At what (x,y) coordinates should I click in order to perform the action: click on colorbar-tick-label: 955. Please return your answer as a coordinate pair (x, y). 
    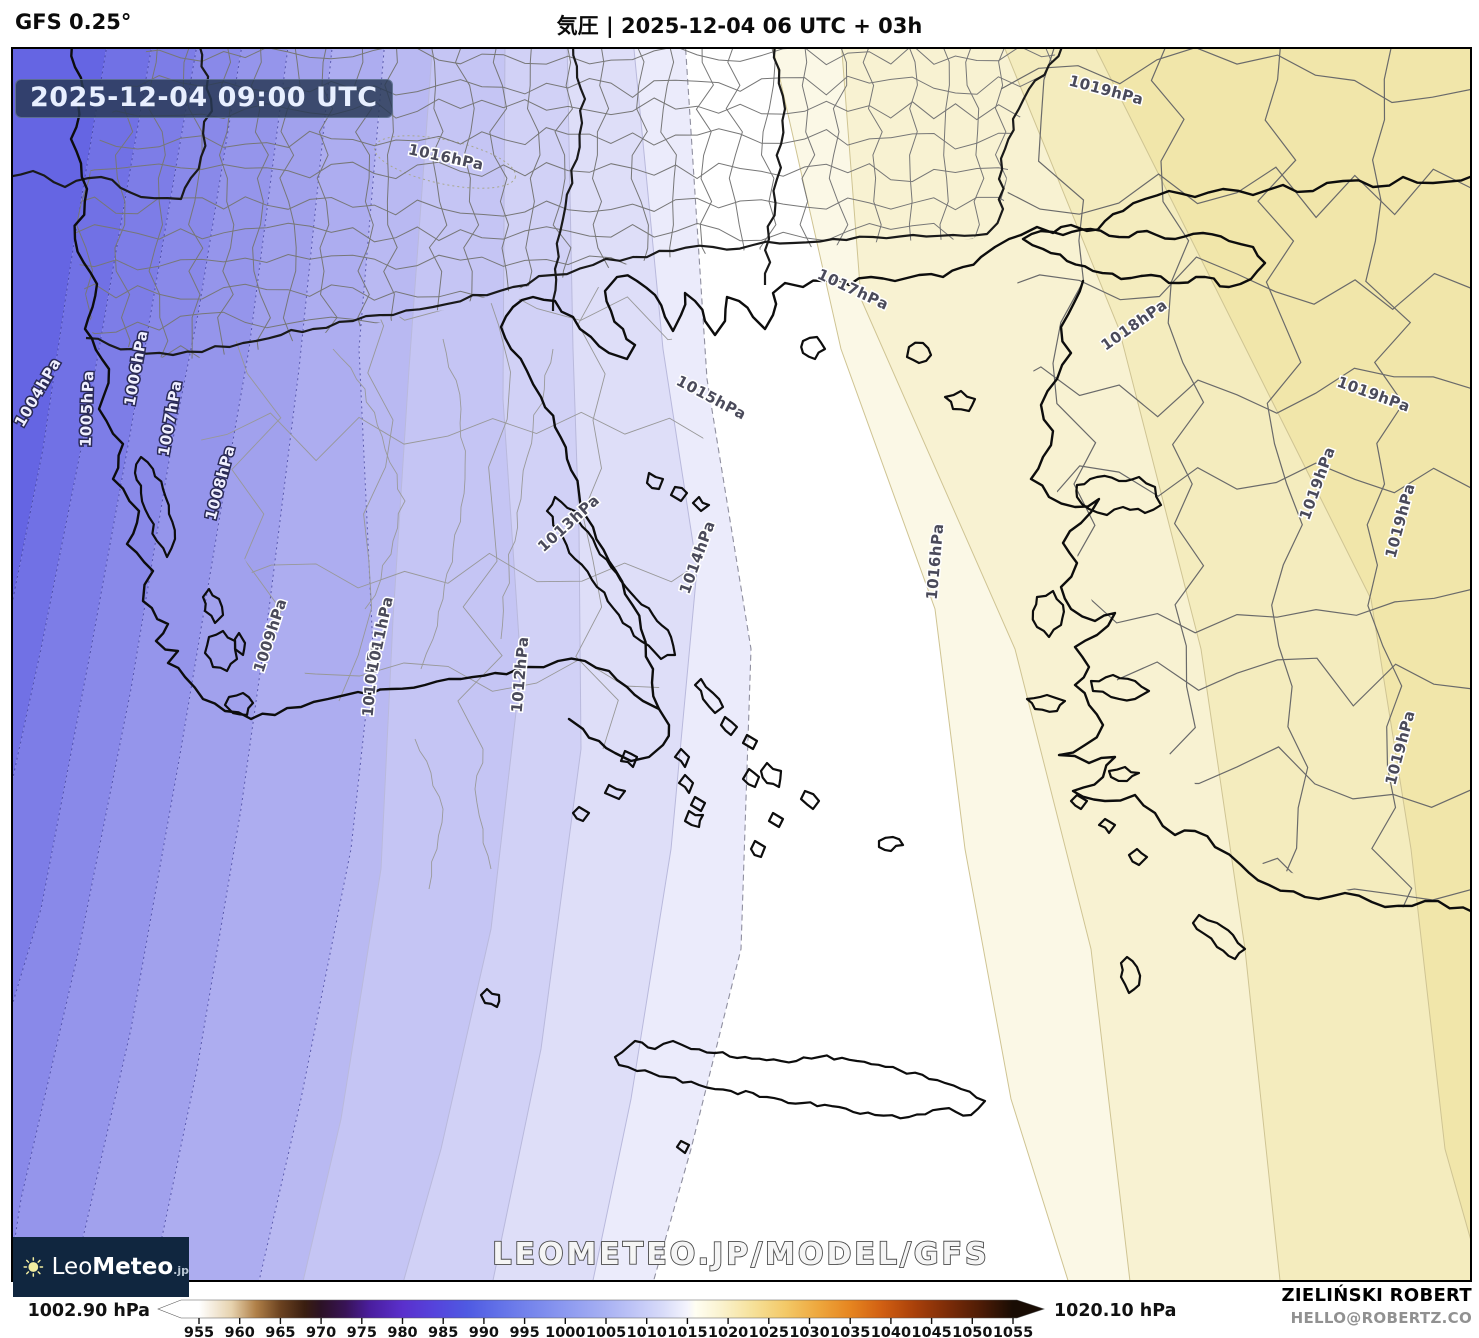
    Looking at the image, I should click on (199, 1331).